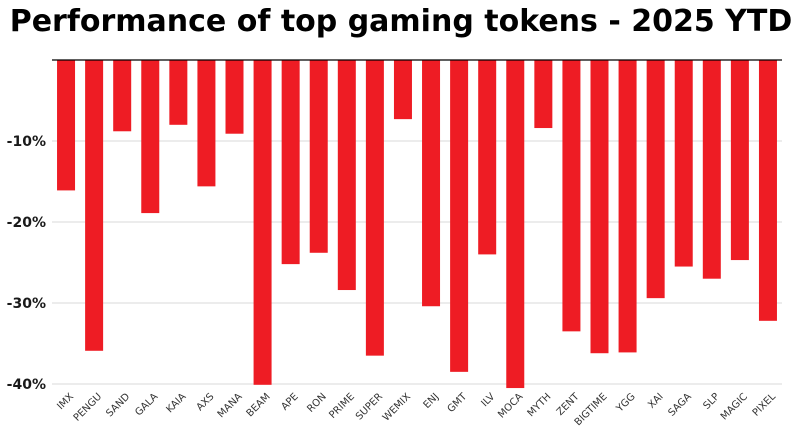 Image resolution: width=802 pixels, height=435 pixels. What do you see at coordinates (26, 142) in the screenshot?
I see `y-tick-label: -10%` at bounding box center [26, 142].